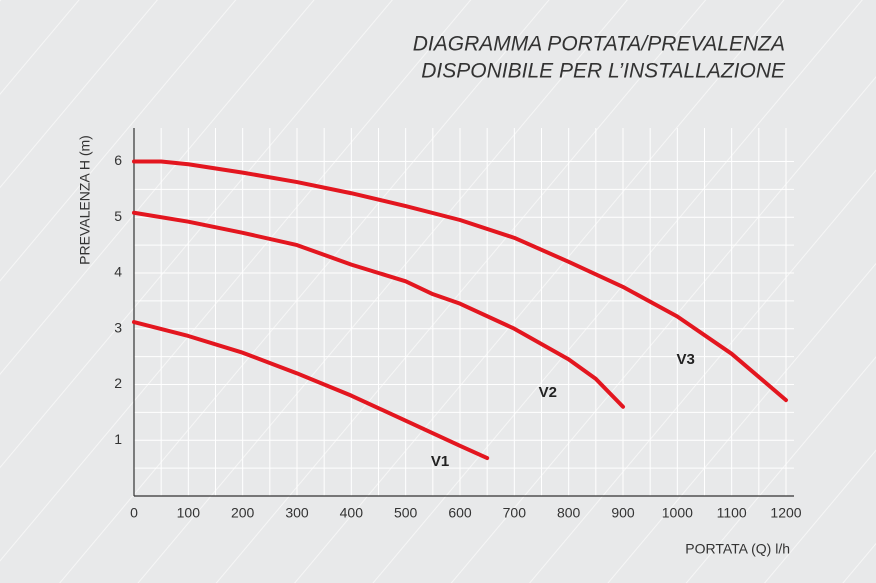 This screenshot has width=876, height=583. I want to click on series-label: V2, so click(548, 392).